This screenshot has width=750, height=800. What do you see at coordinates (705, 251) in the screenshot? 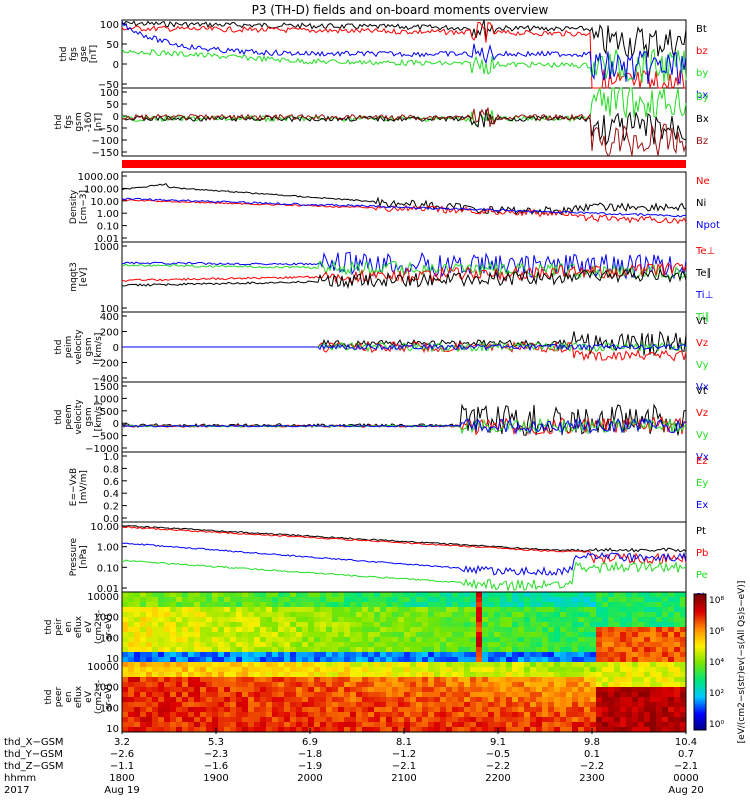
I see `legend-Te⊥: Te⊥` at bounding box center [705, 251].